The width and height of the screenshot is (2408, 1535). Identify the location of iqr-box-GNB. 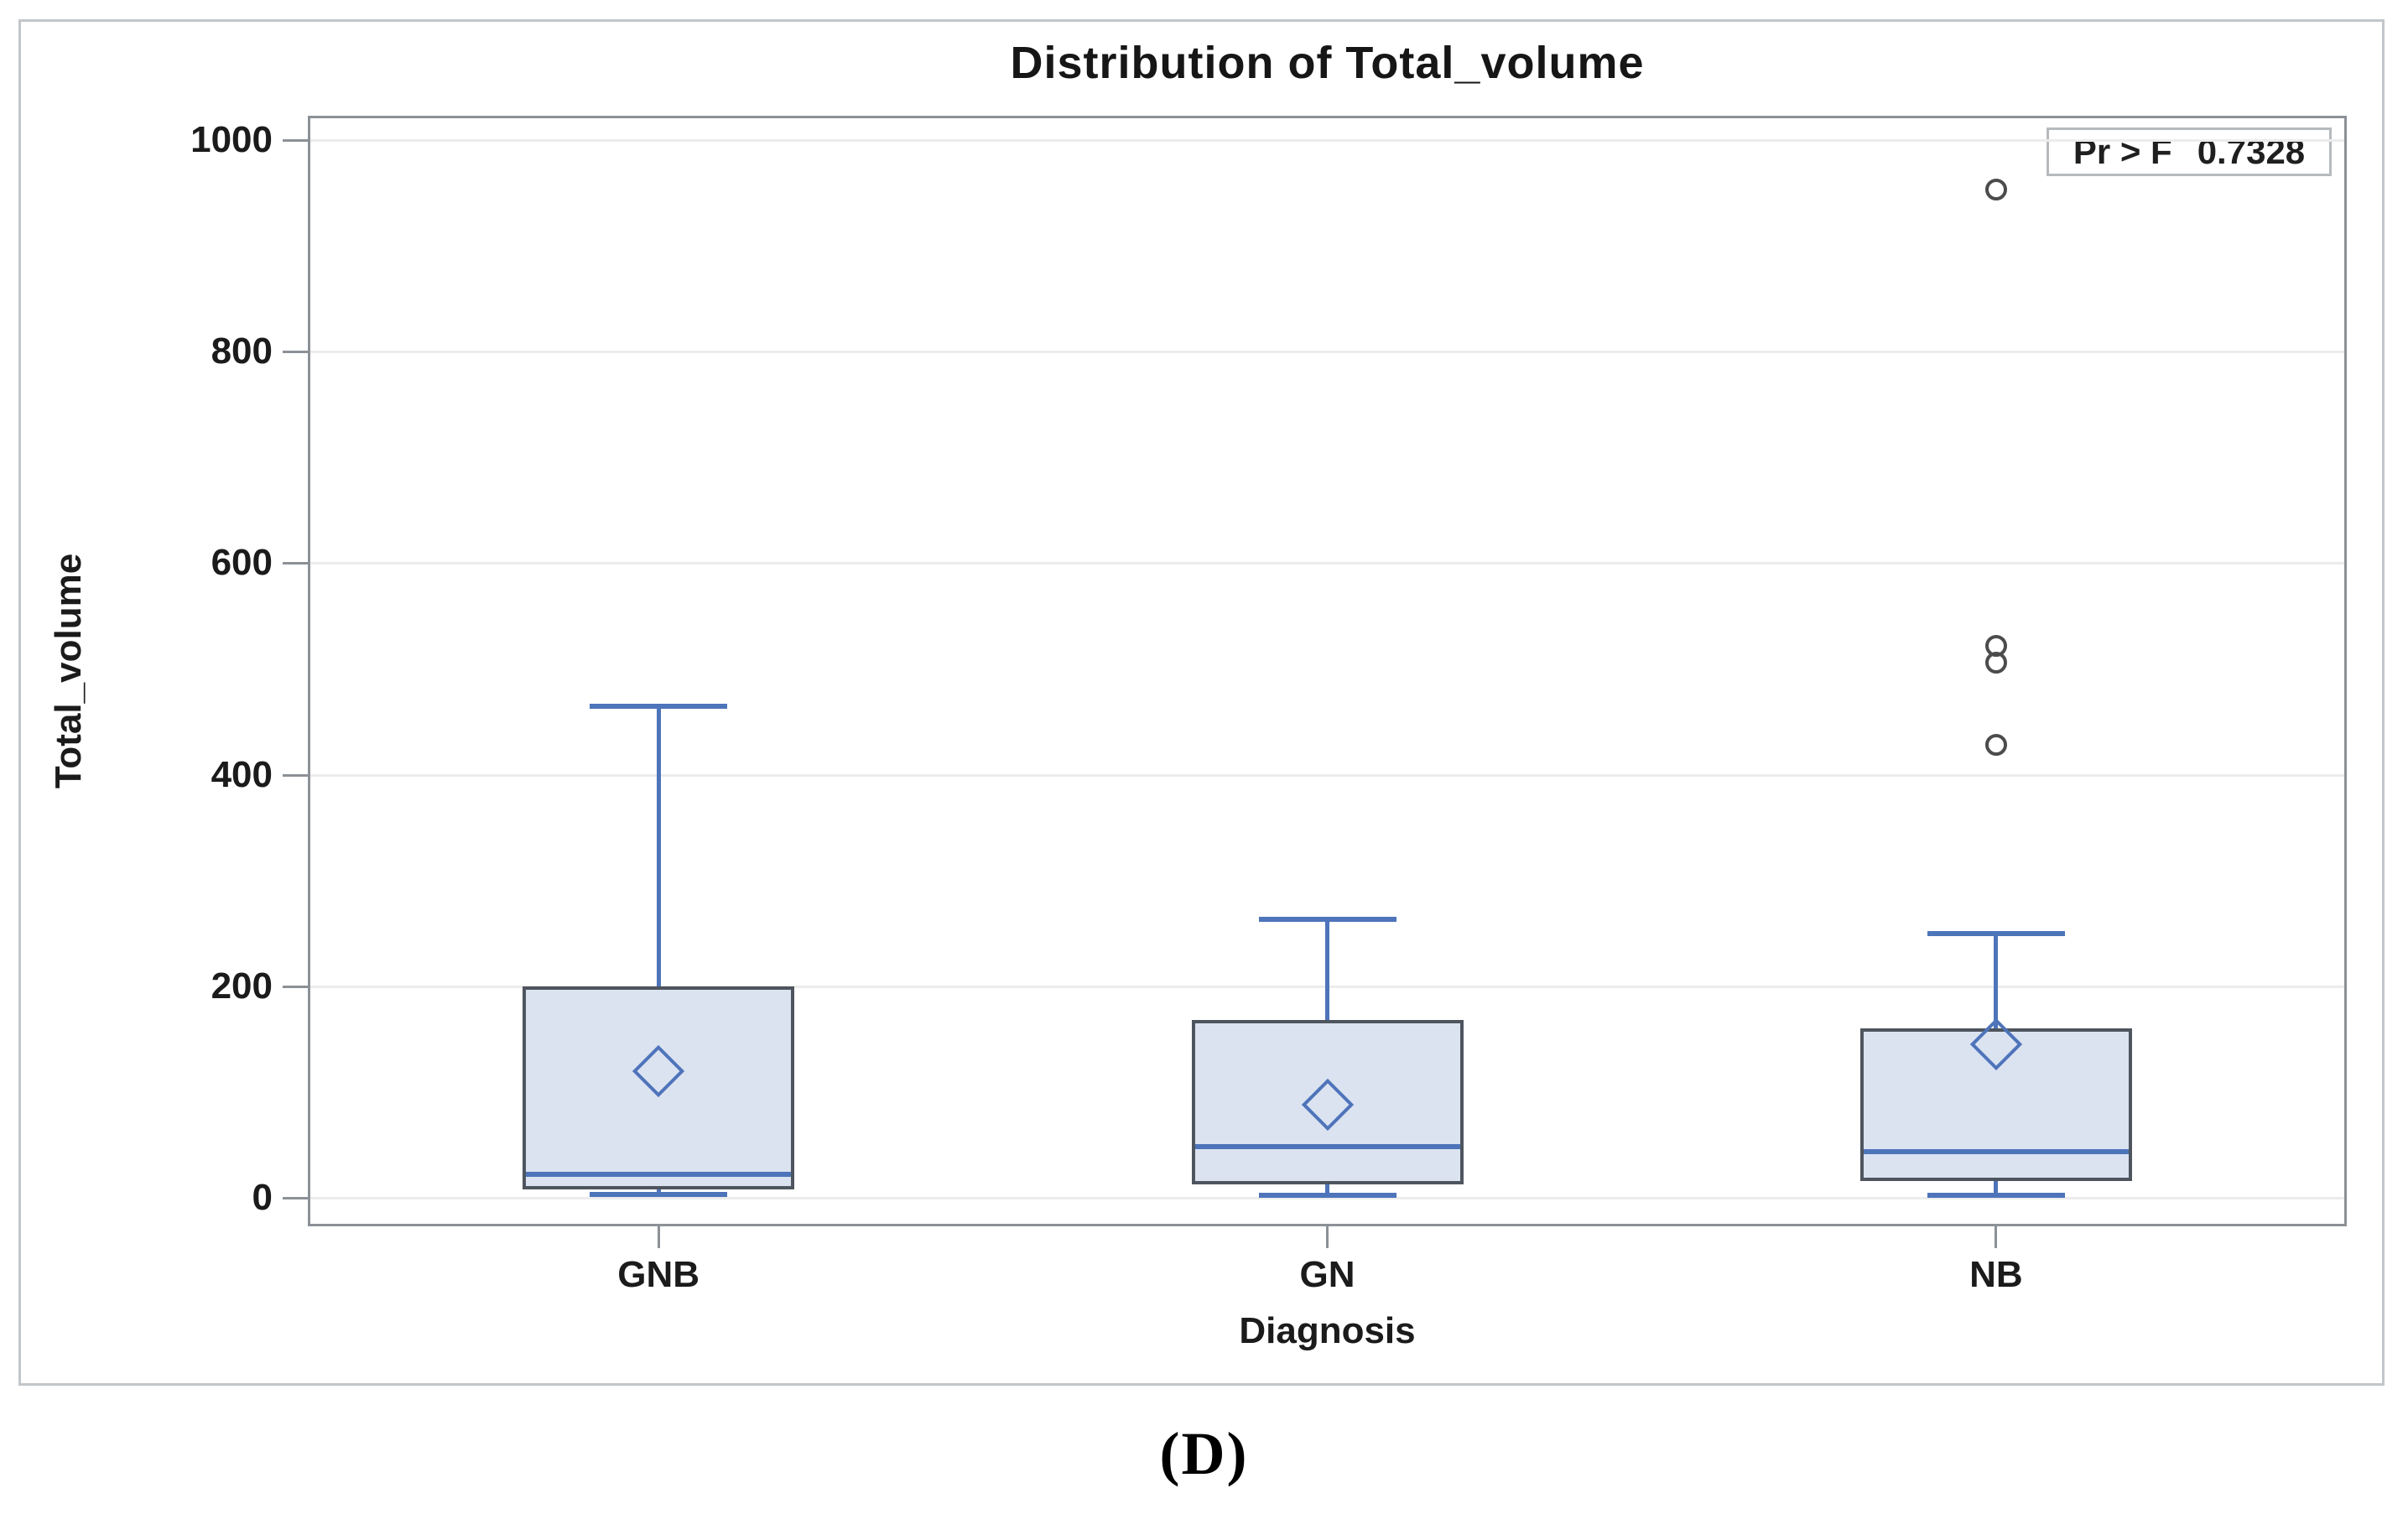
(659, 1088).